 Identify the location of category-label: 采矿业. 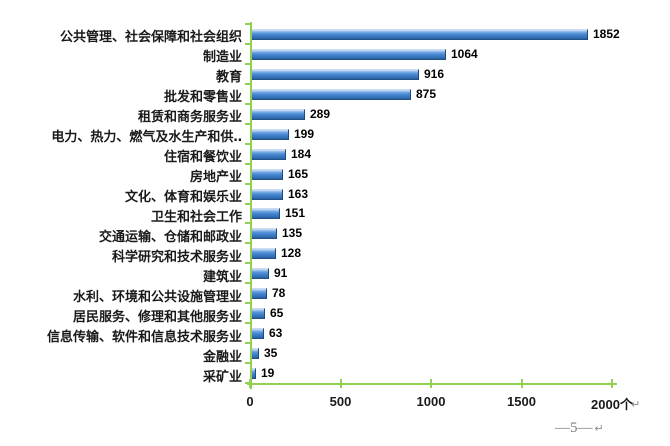
(222, 376).